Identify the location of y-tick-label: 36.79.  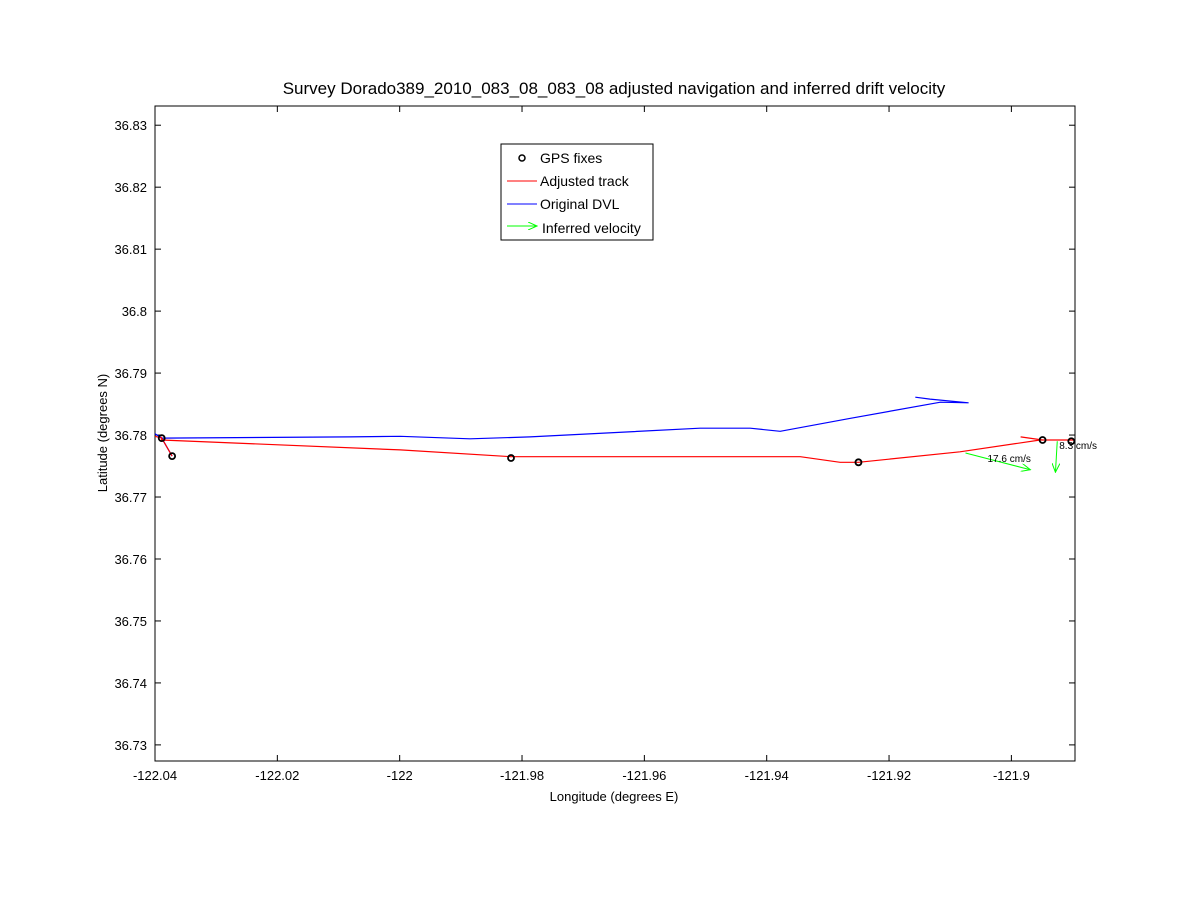
(130, 373).